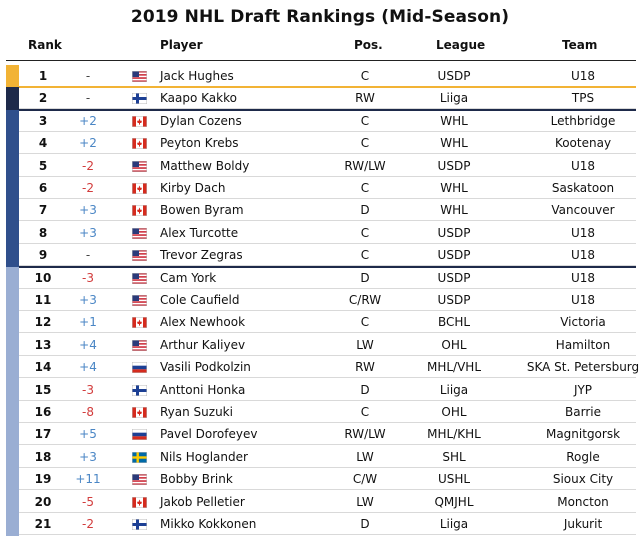 This screenshot has height=541, width=640. Describe the element at coordinates (43, 524) in the screenshot. I see `rank-cell: 21` at that location.